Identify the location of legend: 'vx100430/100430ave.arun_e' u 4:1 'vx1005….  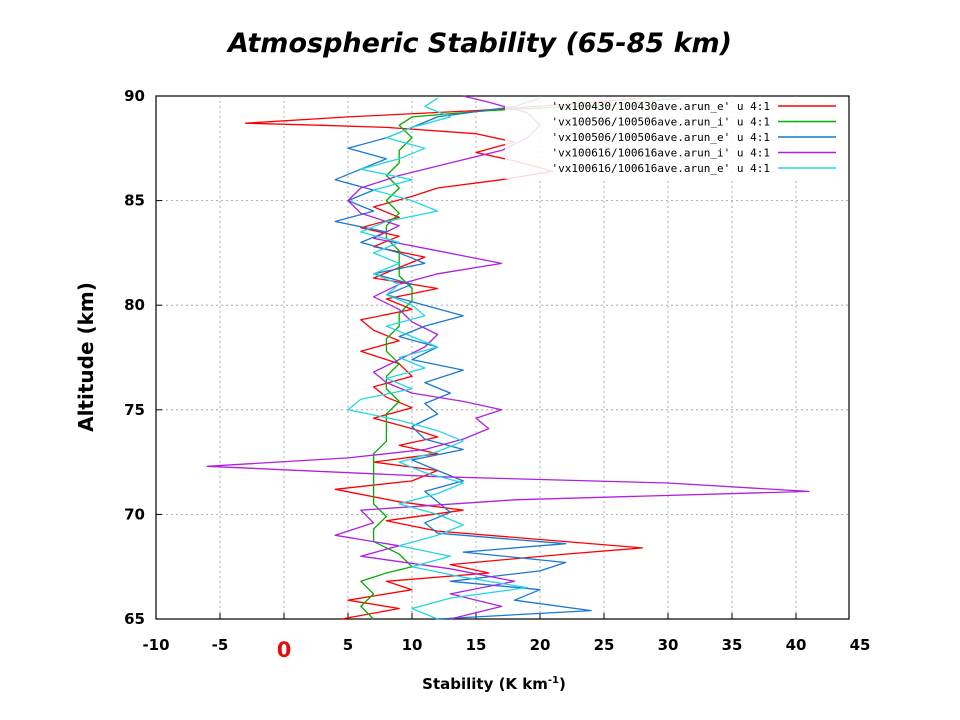
(676, 138).